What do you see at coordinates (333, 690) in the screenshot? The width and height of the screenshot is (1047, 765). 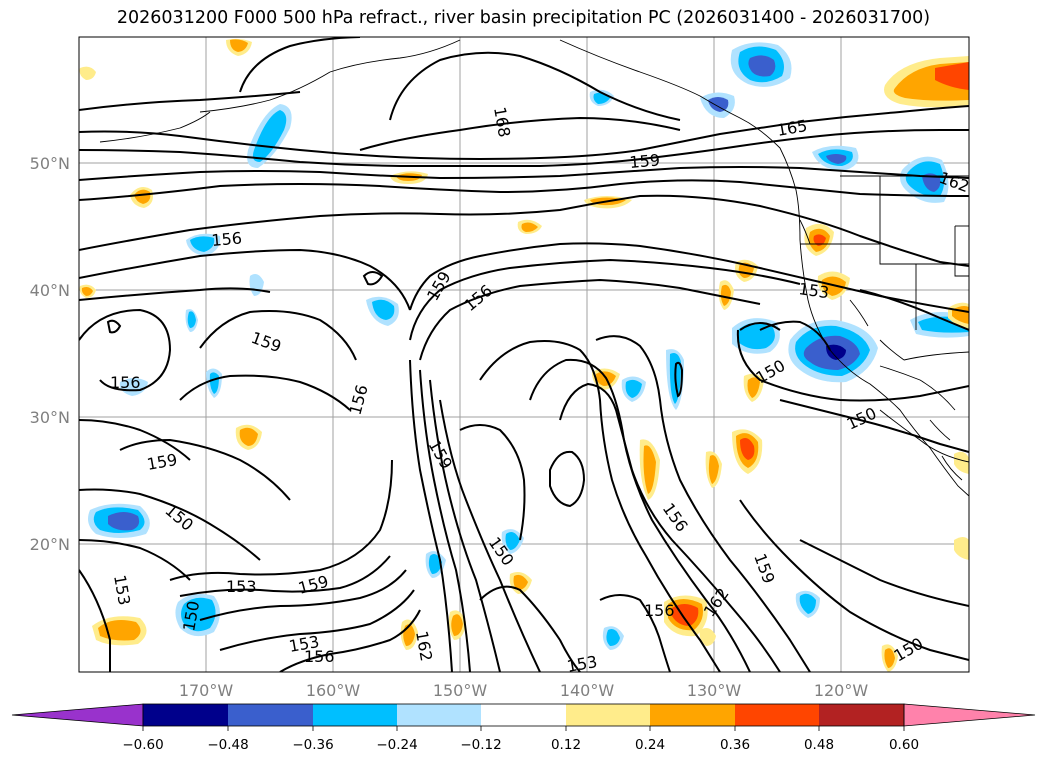 I see `lon-label-160w: 160°W` at bounding box center [333, 690].